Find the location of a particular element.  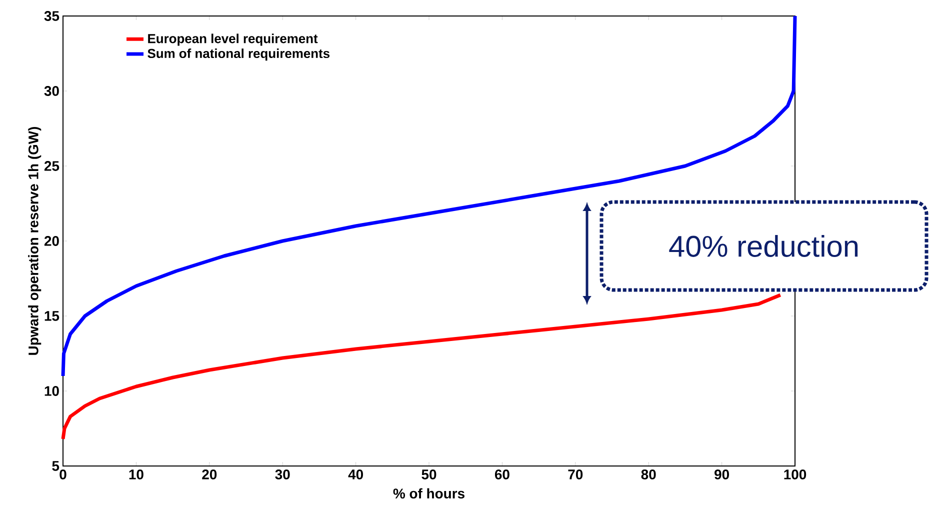

x-tick-label: 0 is located at coordinates (63, 475).